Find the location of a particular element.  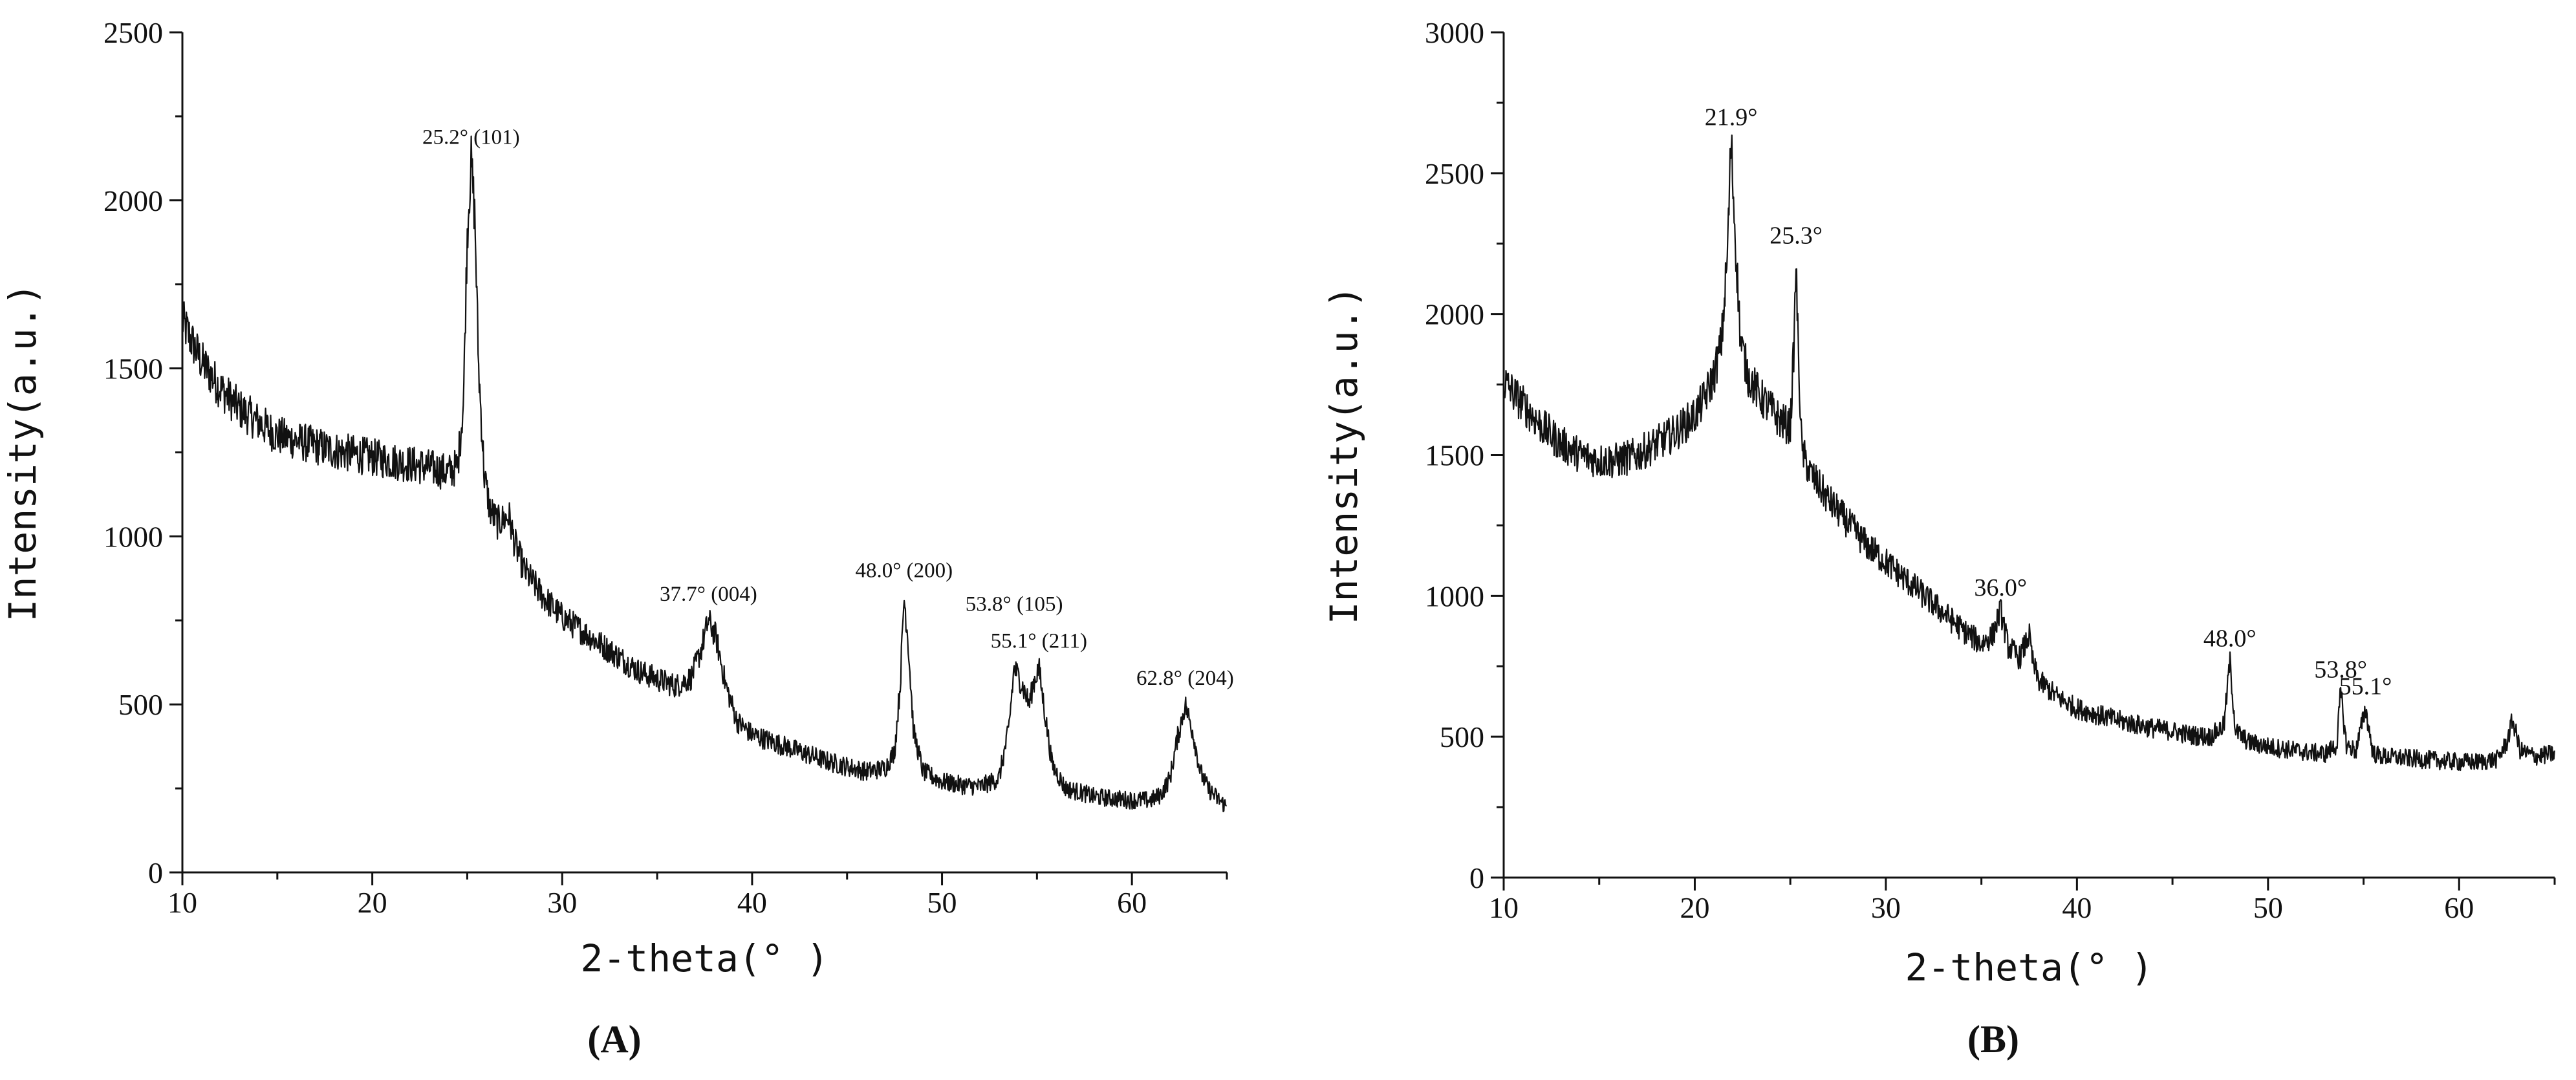

peak-annotation: 36.0° is located at coordinates (2000, 587).